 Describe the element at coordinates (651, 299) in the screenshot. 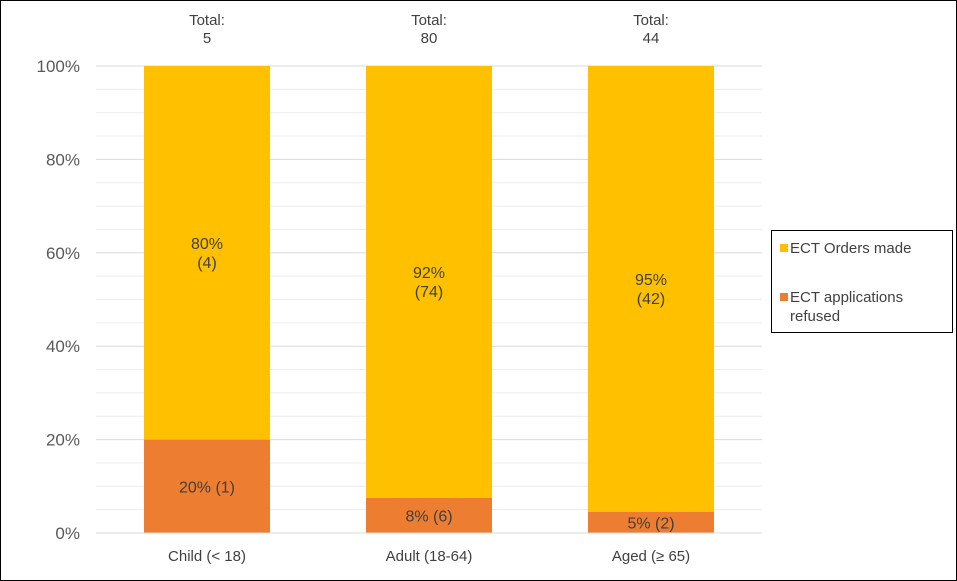

I see `data-label: (42)` at that location.